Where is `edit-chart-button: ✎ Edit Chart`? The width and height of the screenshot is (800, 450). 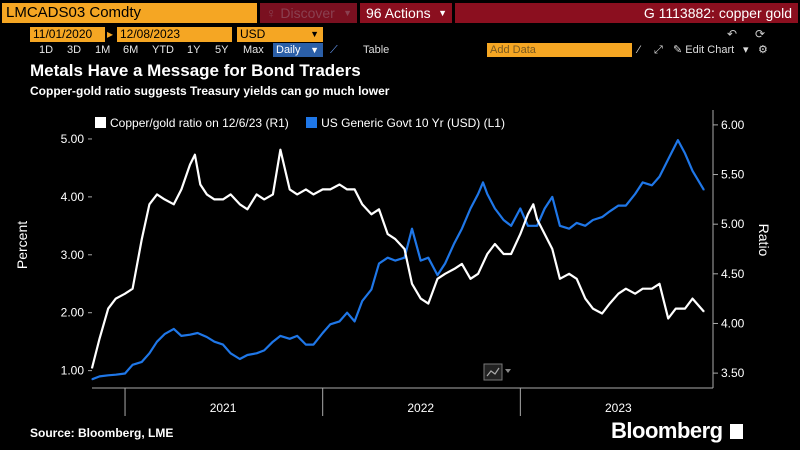
edit-chart-button: ✎ Edit Chart is located at coordinates (703, 50).